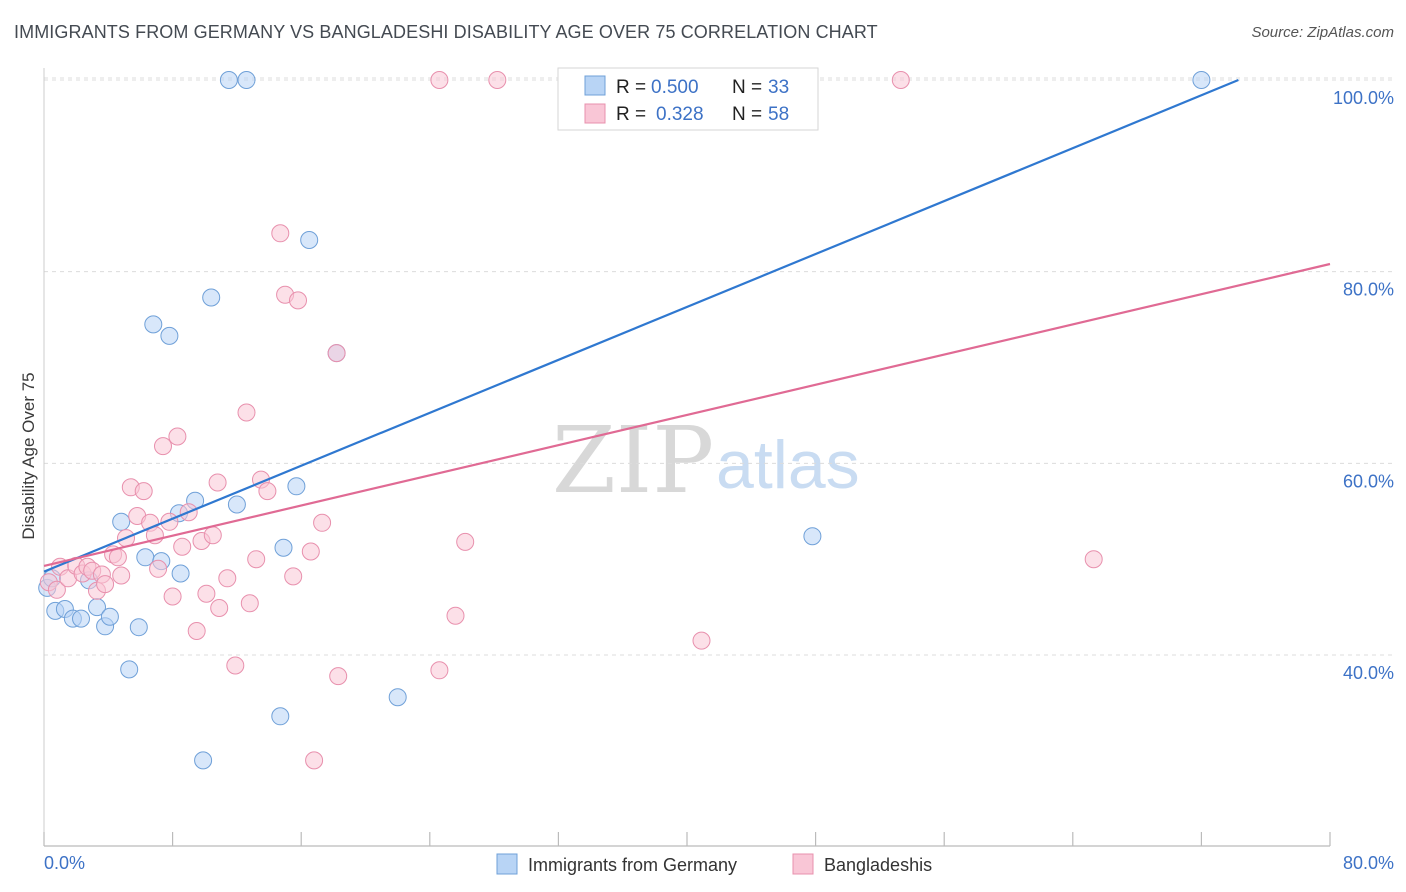  Describe the element at coordinates (747, 114) in the screenshot. I see `legend-n-label-pink: N =` at that location.